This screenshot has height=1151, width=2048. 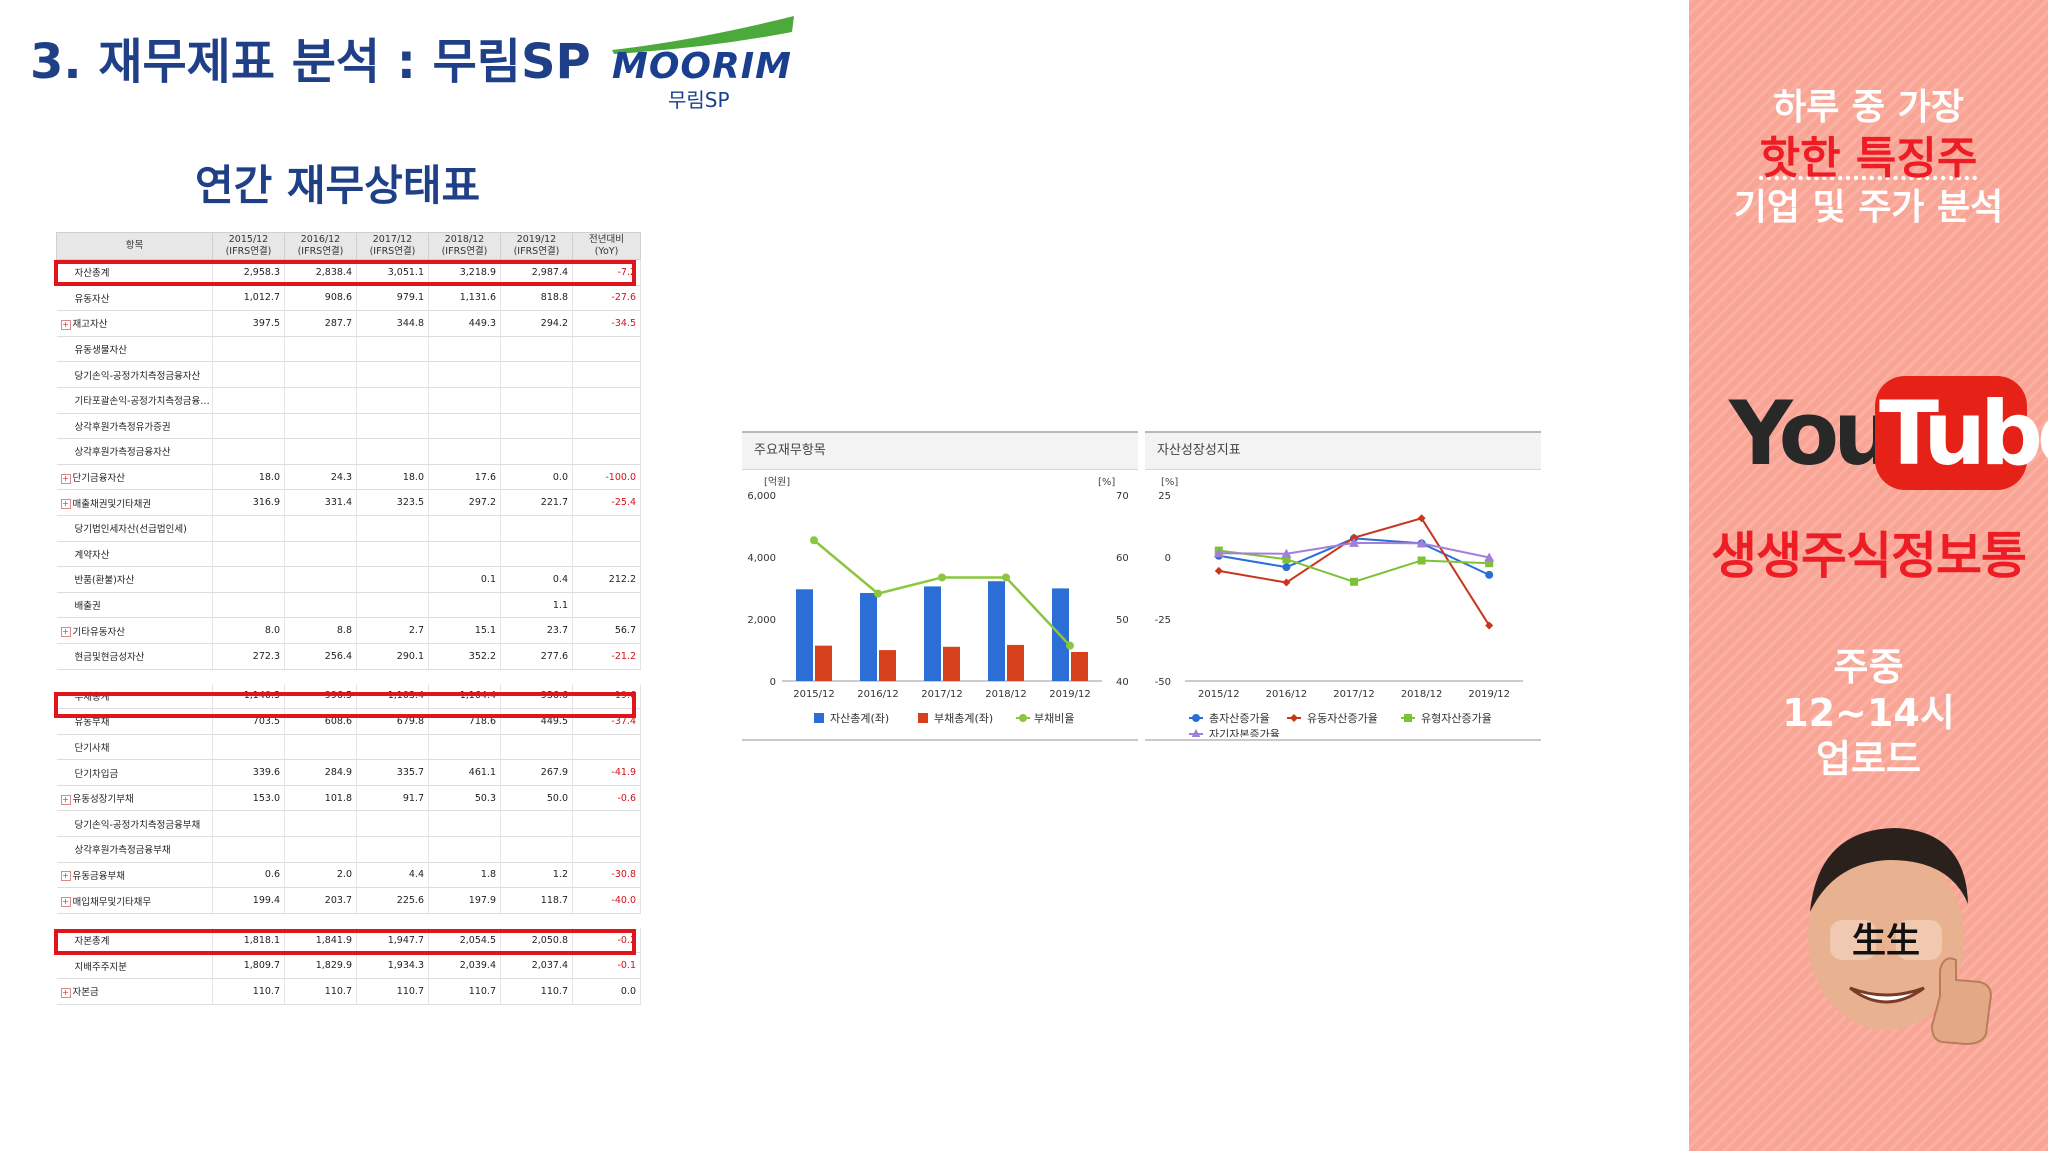 I want to click on yoy-cell: 56.7, so click(x=606, y=630).